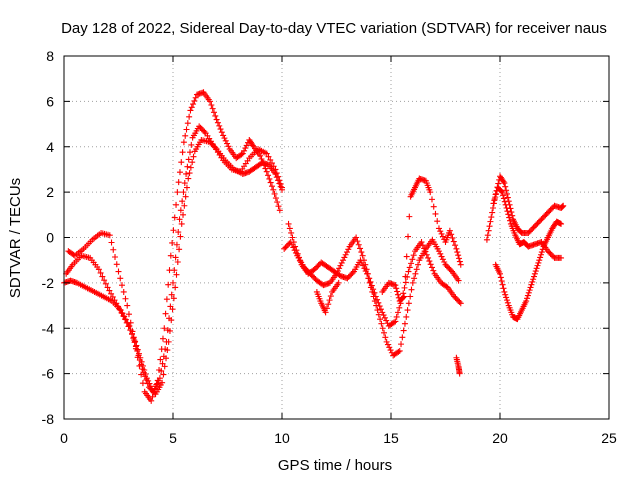 The width and height of the screenshot is (640, 480). What do you see at coordinates (50, 147) in the screenshot?
I see `y-tick-label: 4` at bounding box center [50, 147].